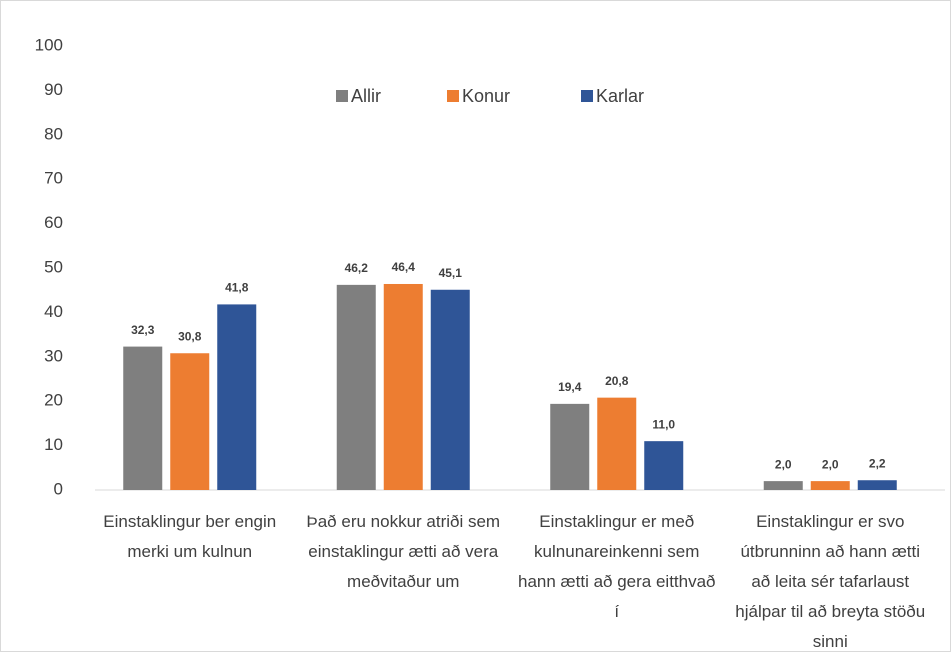 Image resolution: width=951 pixels, height=652 pixels. I want to click on y-tick-label: 40, so click(53, 311).